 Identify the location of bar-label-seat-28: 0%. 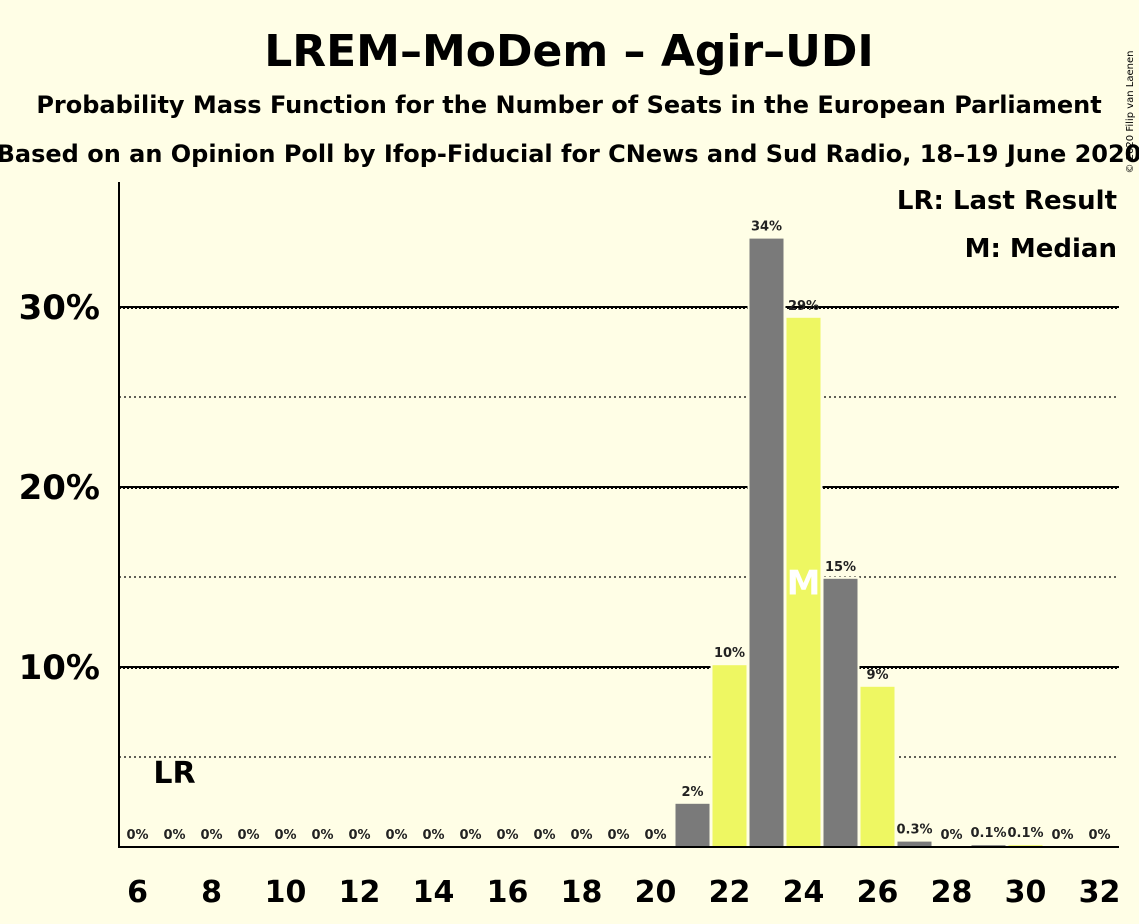
(951, 835).